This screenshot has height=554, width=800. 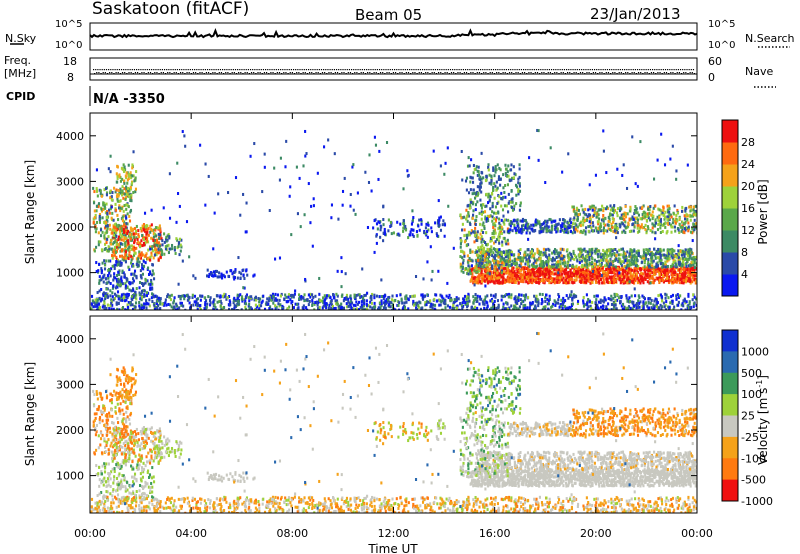 What do you see at coordinates (70, 61) in the screenshot?
I see `freq-tick-top: 18` at bounding box center [70, 61].